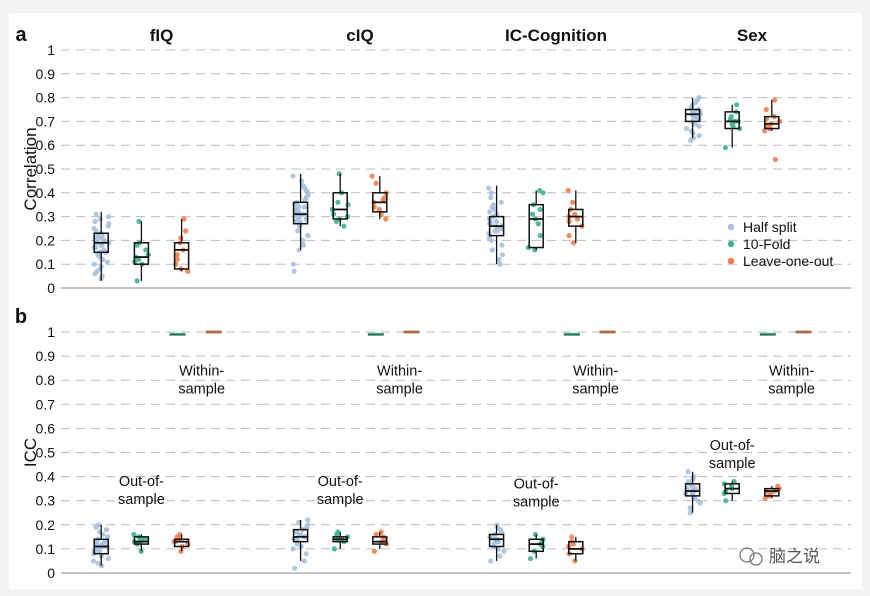 This screenshot has height=596, width=870. I want to click on y-tick-label: 0.2, so click(46, 240).